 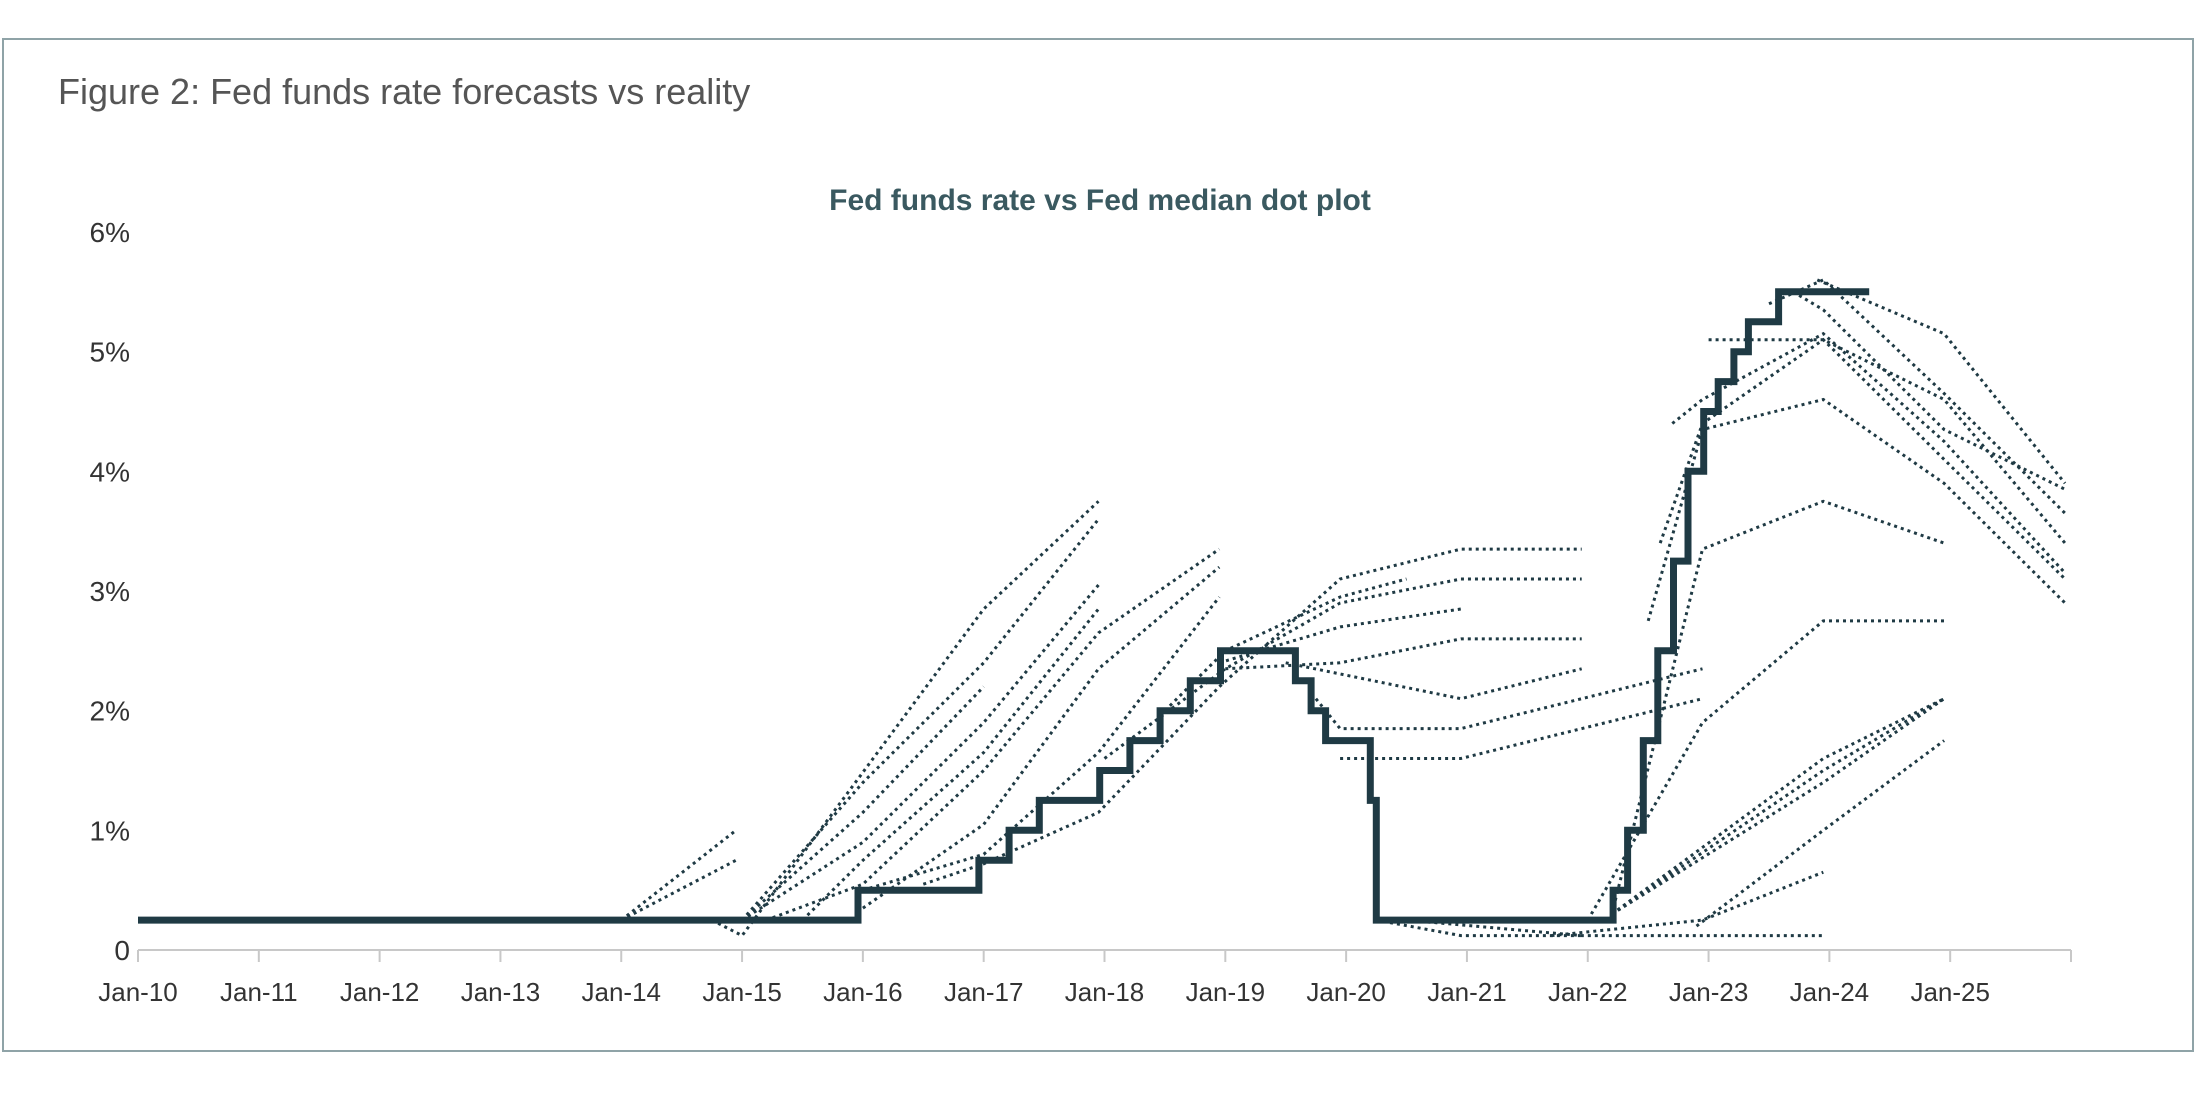 What do you see at coordinates (622, 992) in the screenshot?
I see `x-tick-label: Jan-14` at bounding box center [622, 992].